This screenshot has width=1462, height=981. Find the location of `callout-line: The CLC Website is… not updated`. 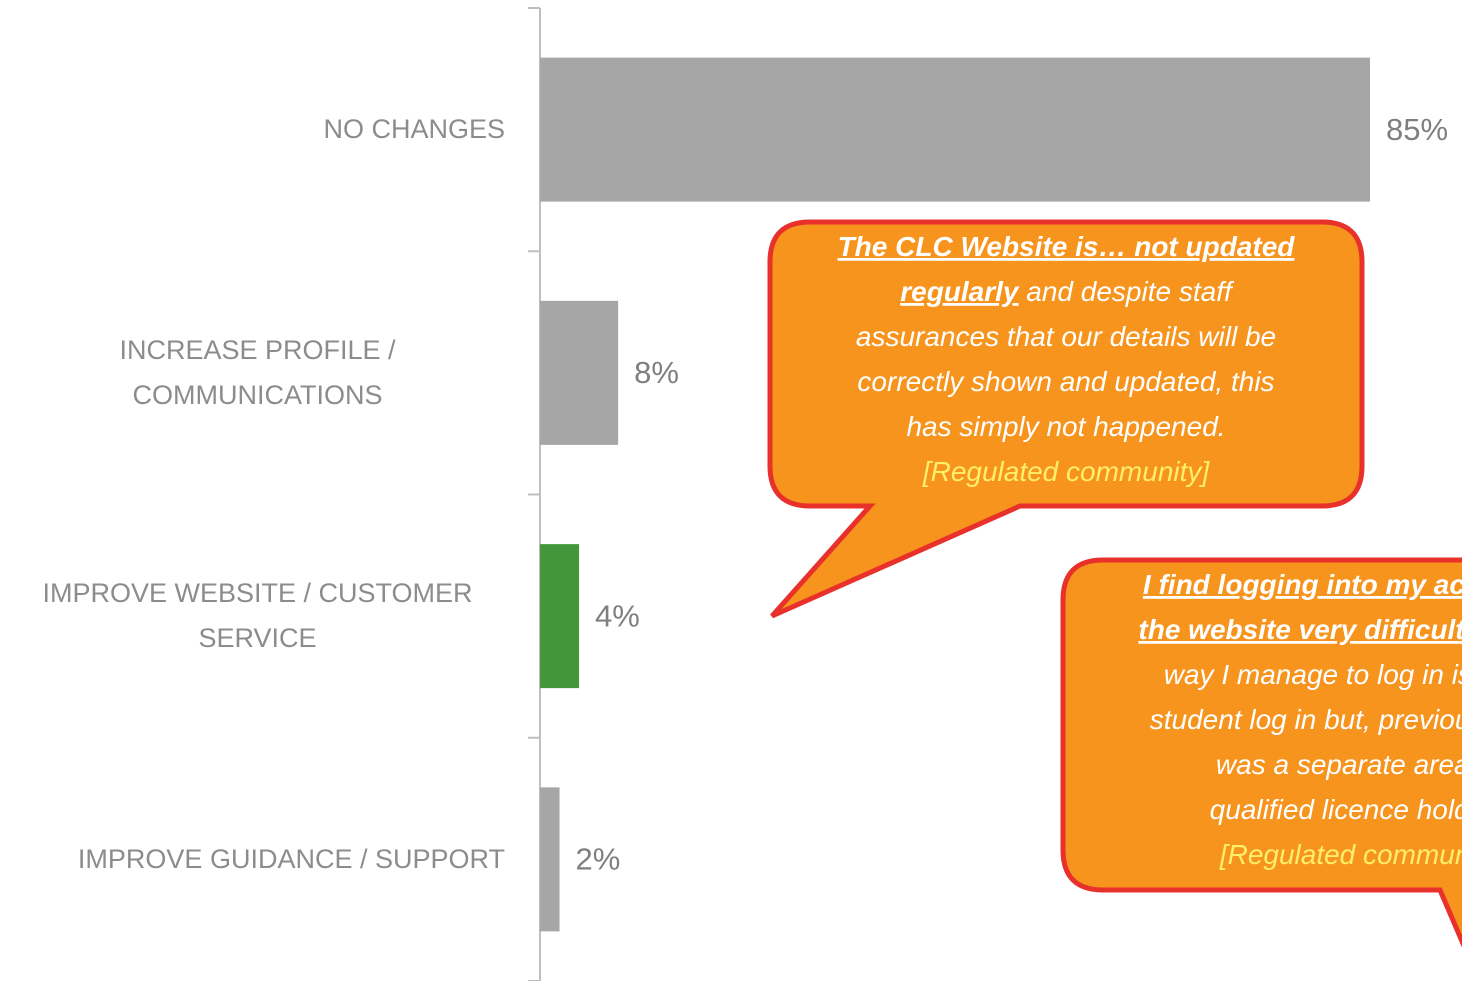

callout-line: The CLC Website is… not updated is located at coordinates (1067, 246).